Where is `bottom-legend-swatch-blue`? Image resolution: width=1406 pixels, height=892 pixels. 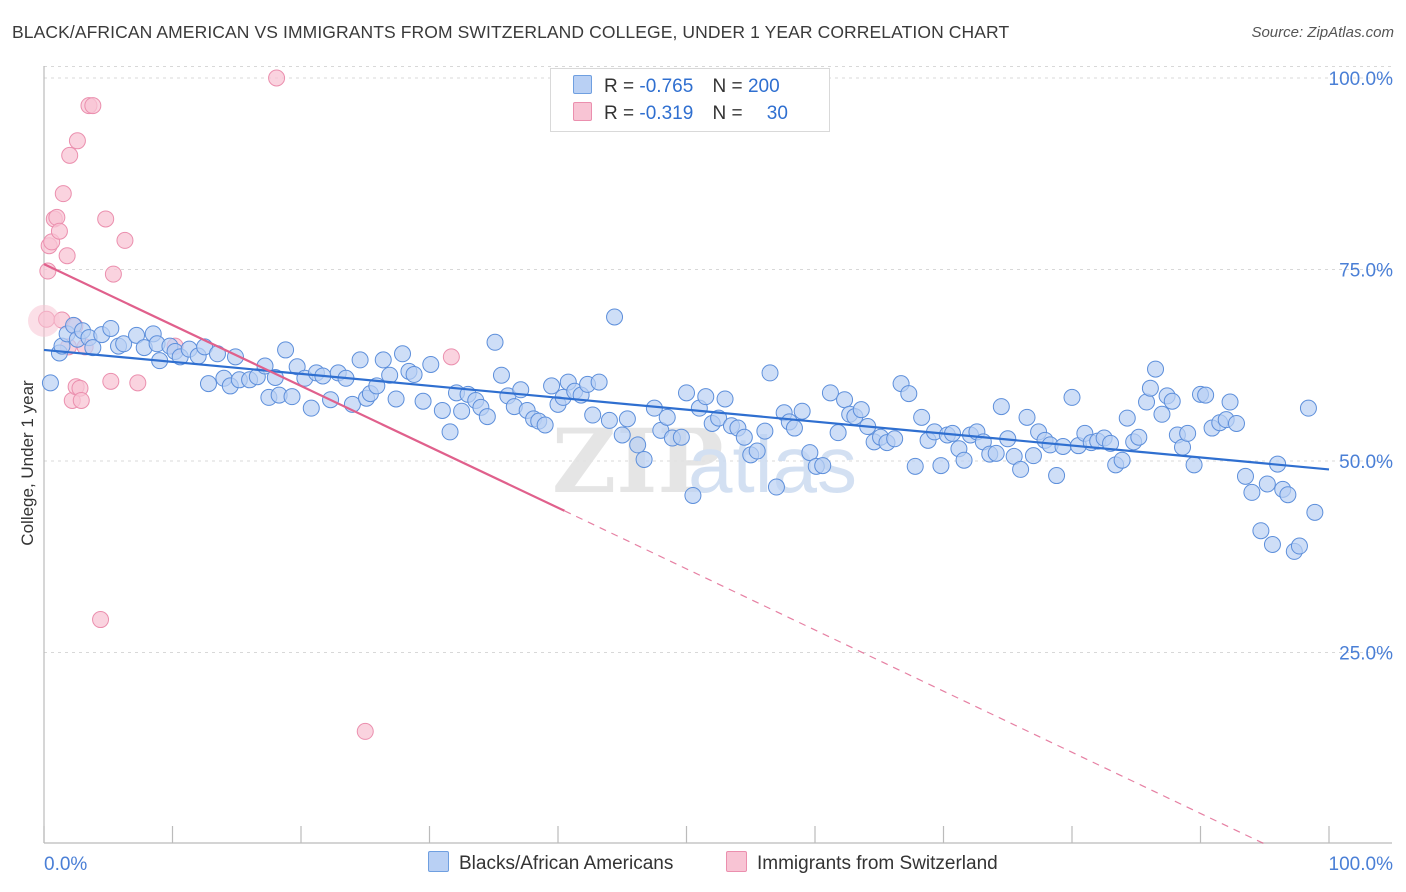 bottom-legend-swatch-blue is located at coordinates (438, 861).